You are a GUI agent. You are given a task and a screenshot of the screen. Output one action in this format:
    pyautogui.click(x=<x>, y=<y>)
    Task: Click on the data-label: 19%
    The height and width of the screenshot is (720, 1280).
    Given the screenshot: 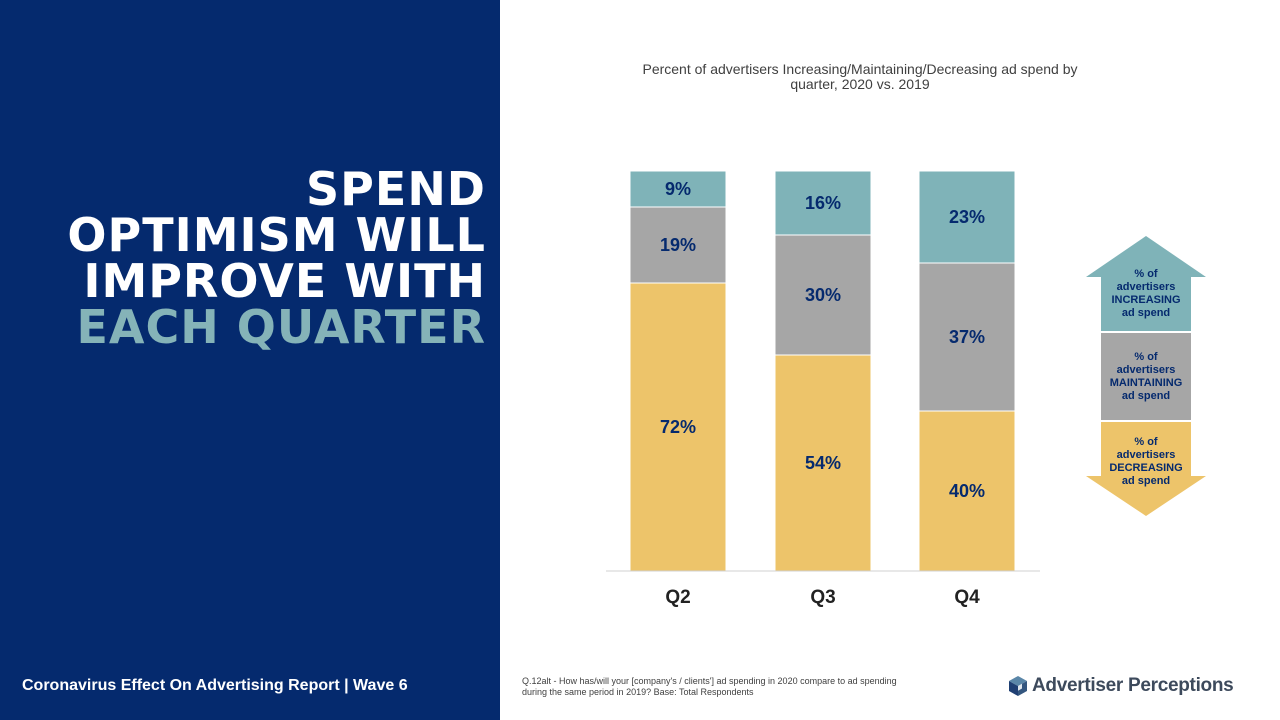 What is the action you would take?
    pyautogui.click(x=678, y=245)
    